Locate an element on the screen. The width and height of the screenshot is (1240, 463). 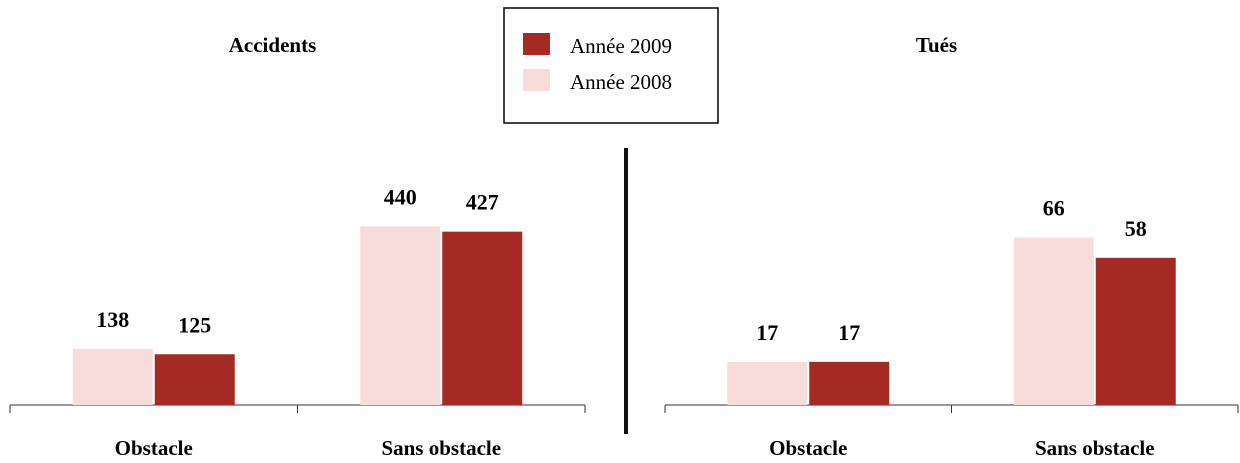
value-label: 58 is located at coordinates (1136, 228).